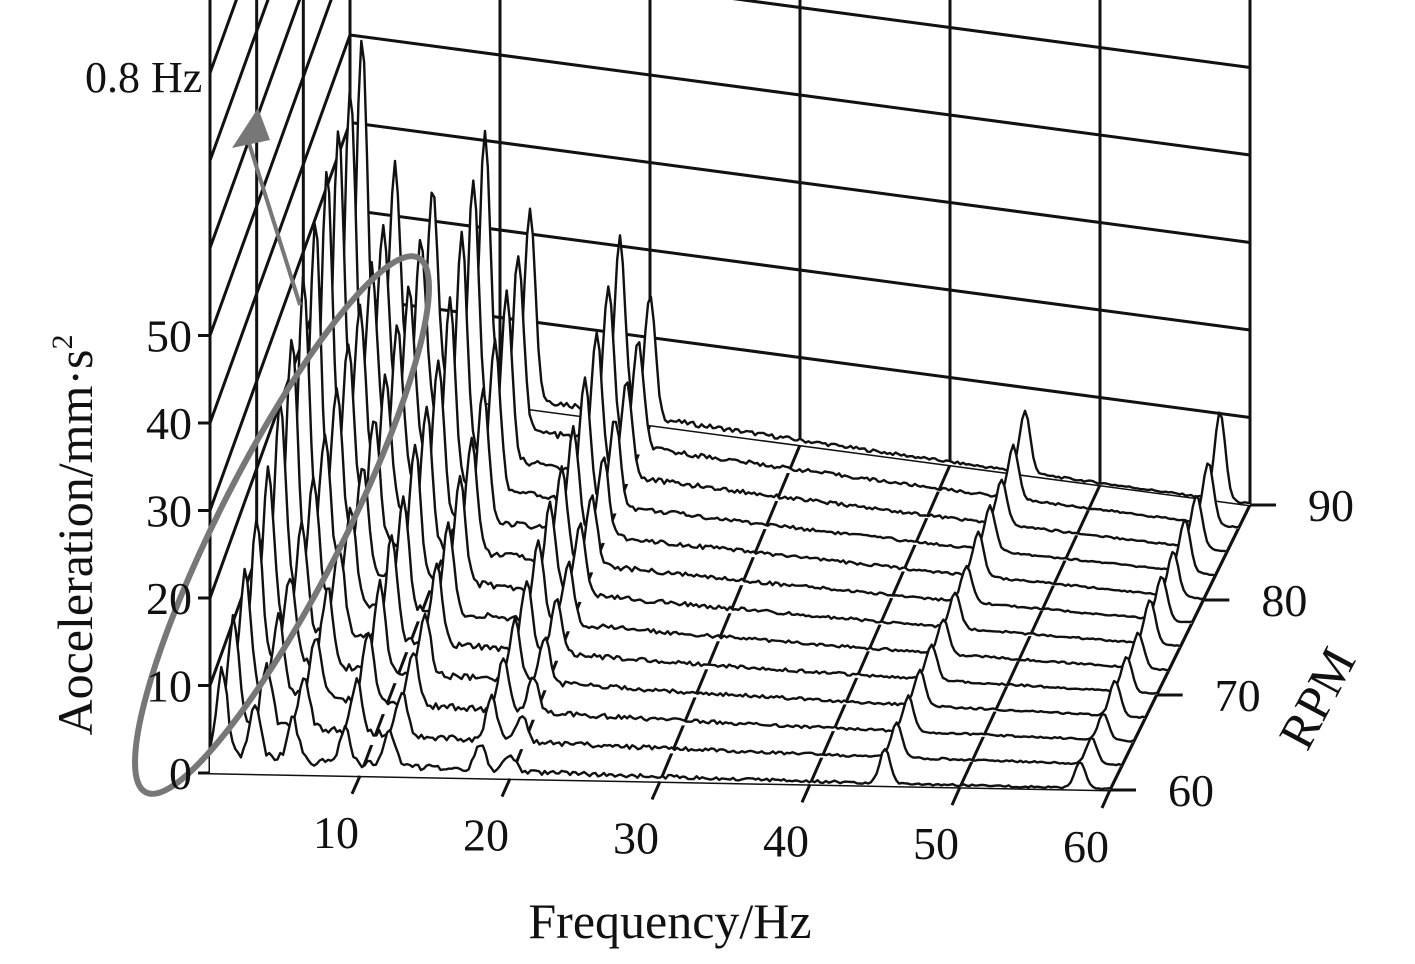 The width and height of the screenshot is (1415, 964). Describe the element at coordinates (143, 77) in the screenshot. I see `annotation-label: 0.8 Hz` at that location.